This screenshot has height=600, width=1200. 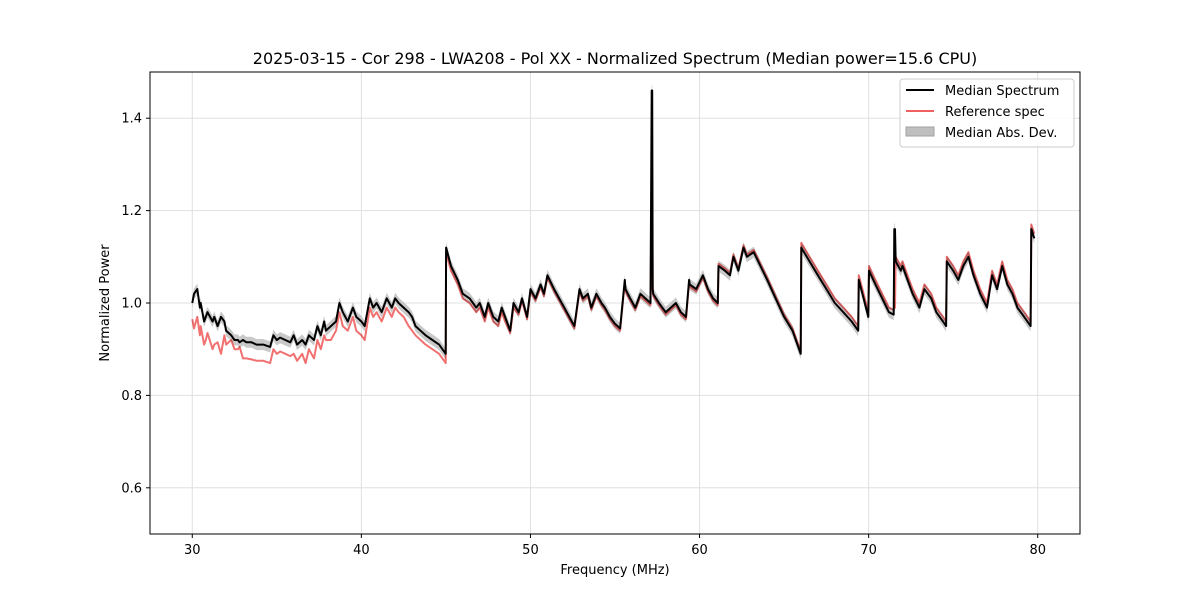 What do you see at coordinates (920, 131) in the screenshot?
I see `legend-swatch-mad` at bounding box center [920, 131].